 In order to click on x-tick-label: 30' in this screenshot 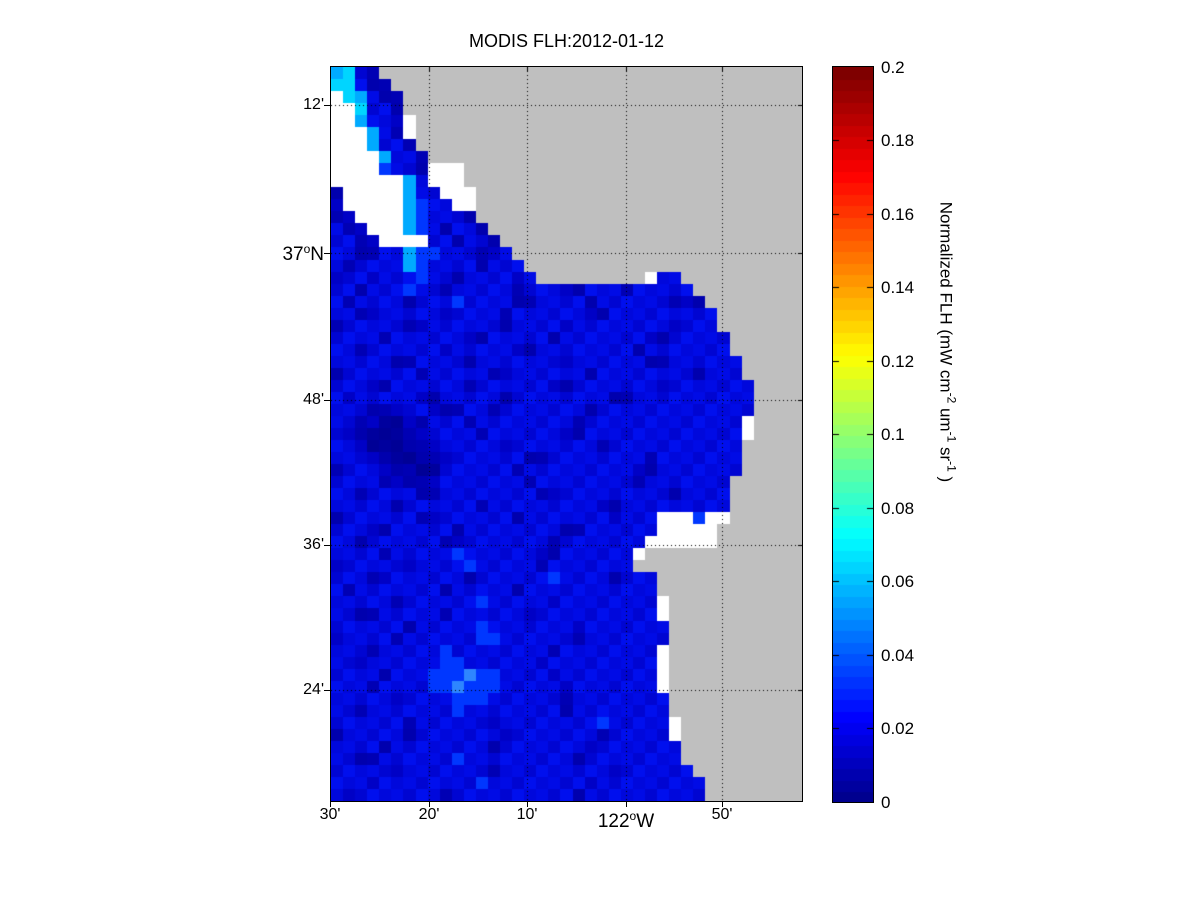, I will do `click(330, 814)`.